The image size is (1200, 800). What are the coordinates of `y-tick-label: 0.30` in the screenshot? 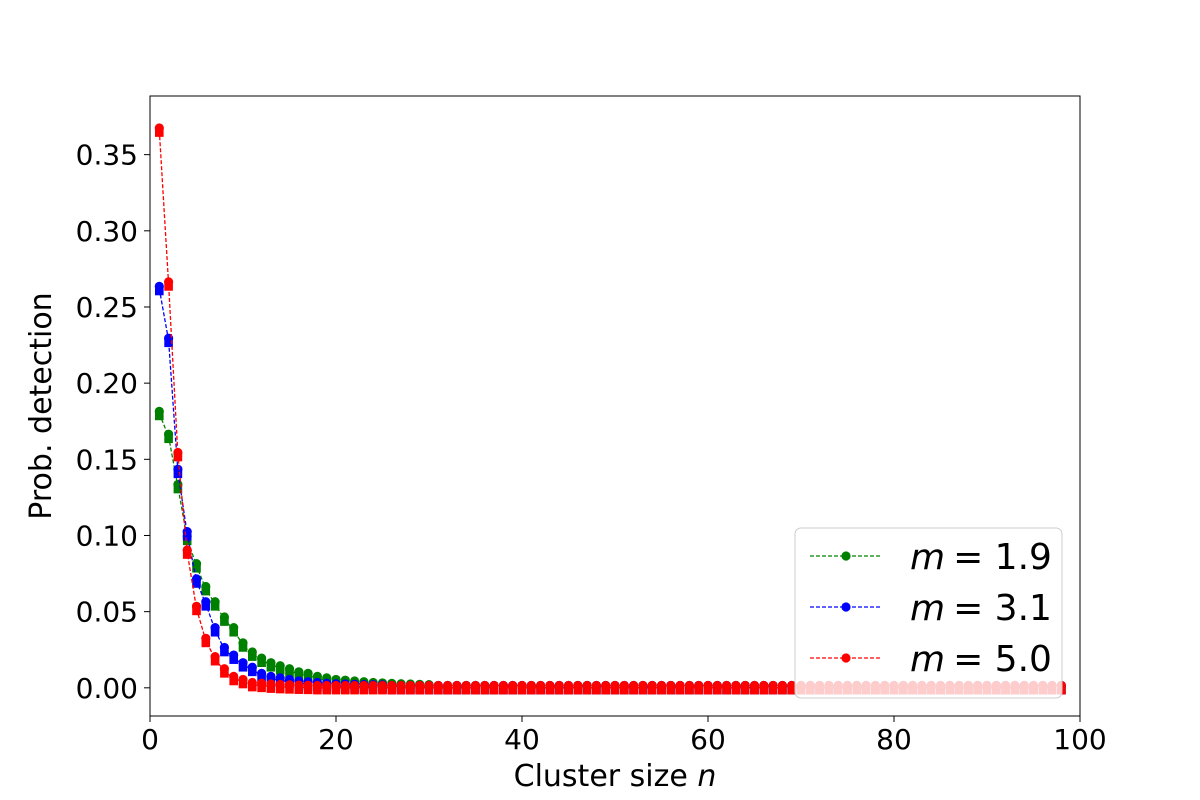 It's located at (107, 231).